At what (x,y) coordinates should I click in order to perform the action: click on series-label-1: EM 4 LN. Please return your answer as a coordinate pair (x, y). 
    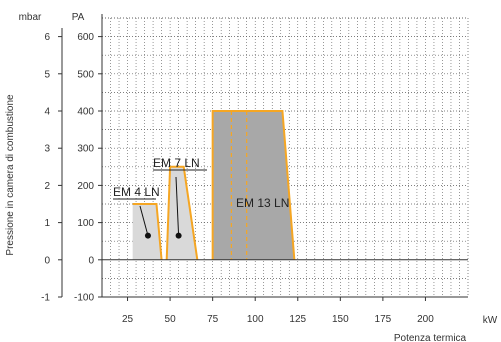
    Looking at the image, I should click on (136, 192).